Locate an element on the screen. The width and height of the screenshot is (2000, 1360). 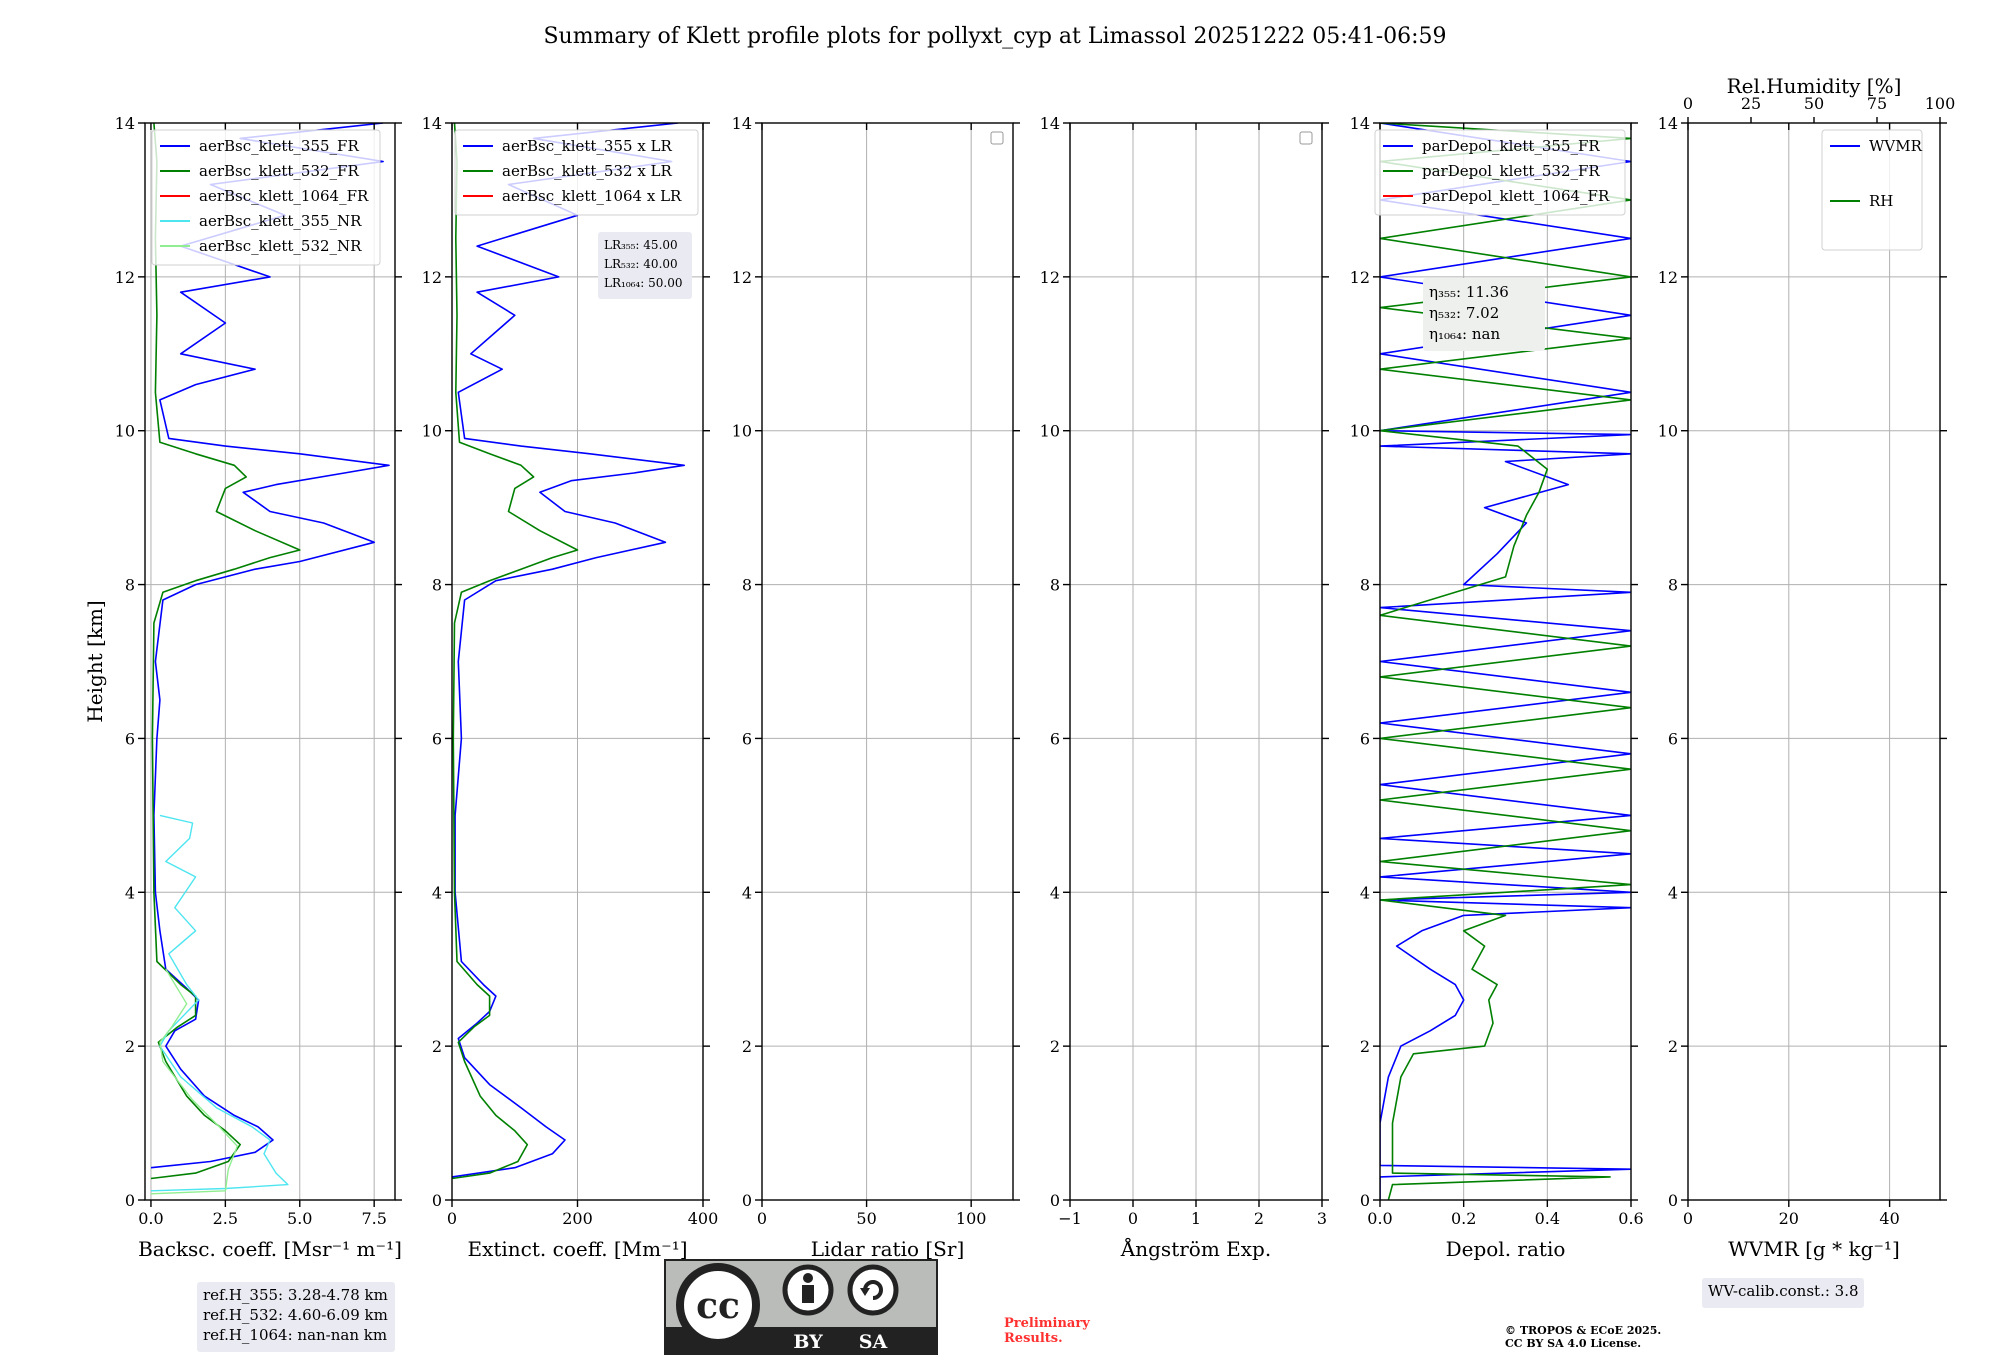
legend-entry: parDepol_klett_355_FR is located at coordinates (1511, 146).